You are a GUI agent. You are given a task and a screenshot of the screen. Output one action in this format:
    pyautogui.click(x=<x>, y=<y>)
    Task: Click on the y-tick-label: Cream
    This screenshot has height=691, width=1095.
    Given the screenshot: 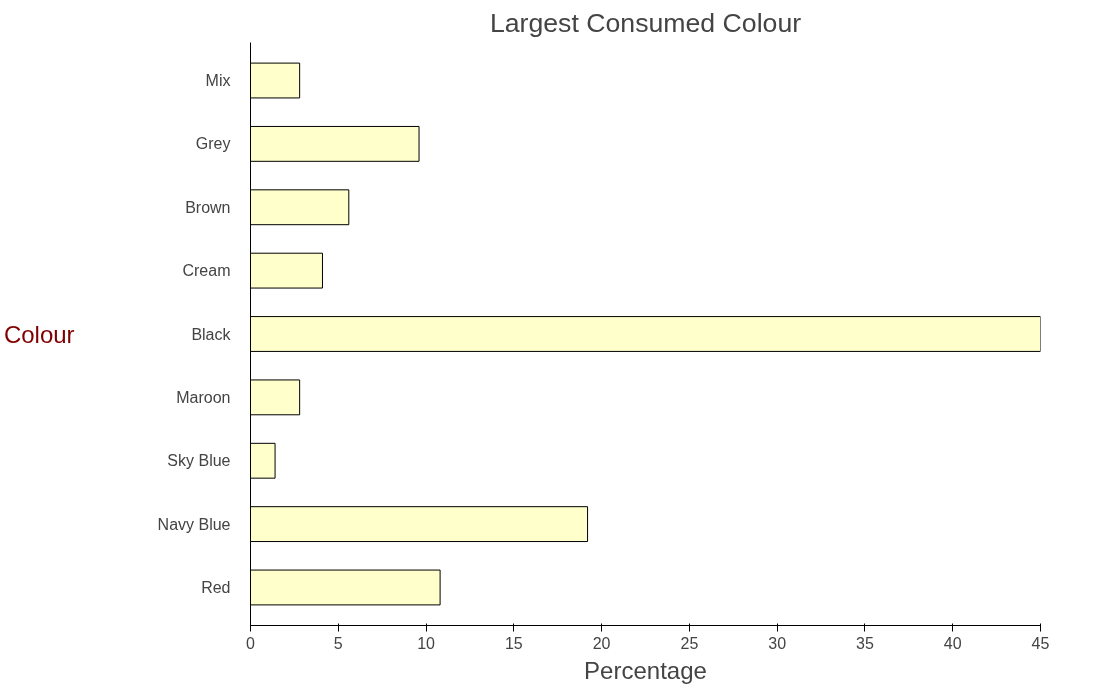 What is the action you would take?
    pyautogui.click(x=206, y=271)
    